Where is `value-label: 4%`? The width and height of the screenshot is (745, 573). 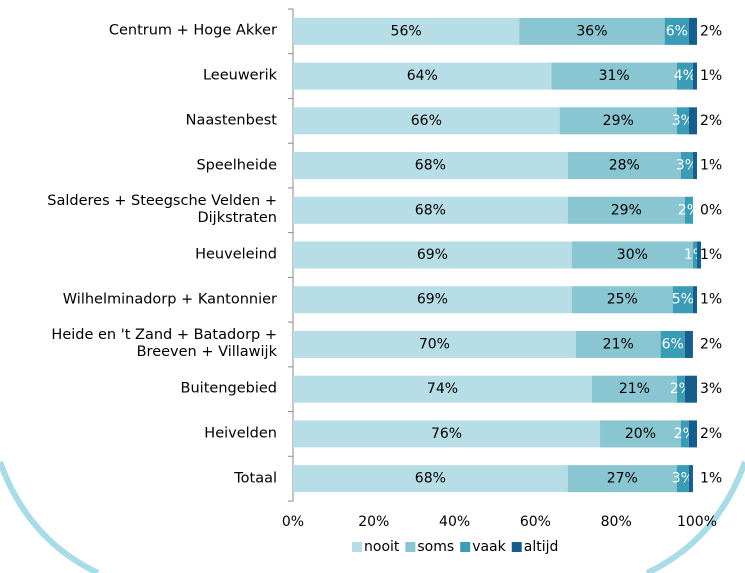 value-label: 4% is located at coordinates (685, 76).